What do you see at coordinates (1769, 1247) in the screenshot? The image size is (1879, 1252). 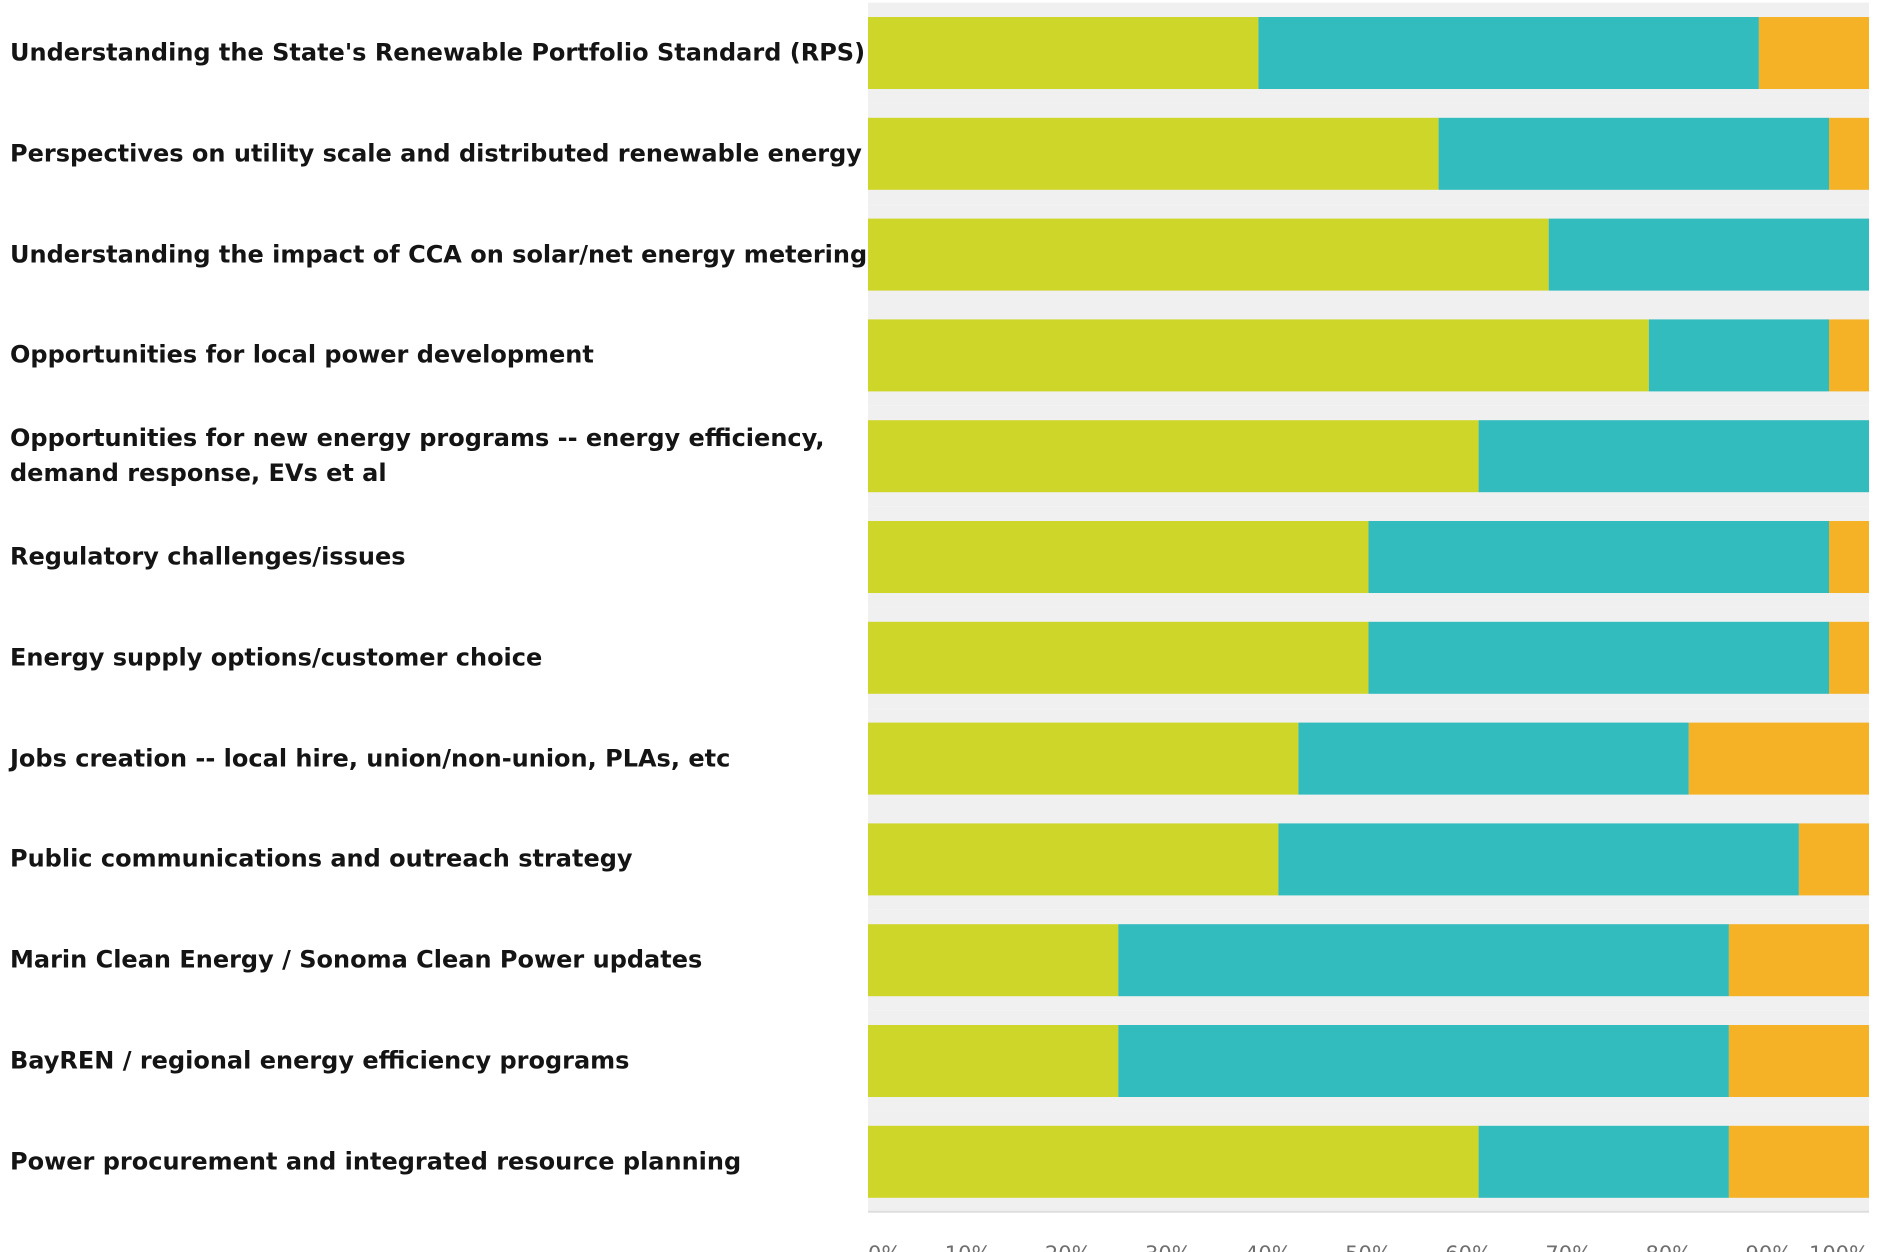 I see `x-tick-label: 90%` at bounding box center [1769, 1247].